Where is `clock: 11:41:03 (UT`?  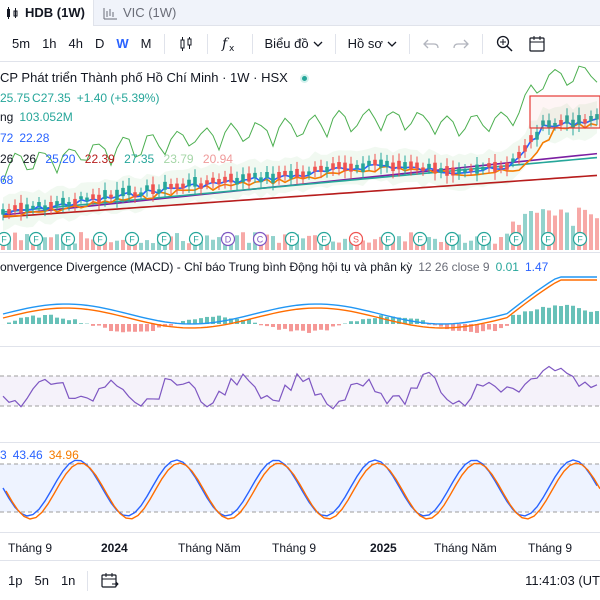
clock: 11:41:03 (UT is located at coordinates (562, 580).